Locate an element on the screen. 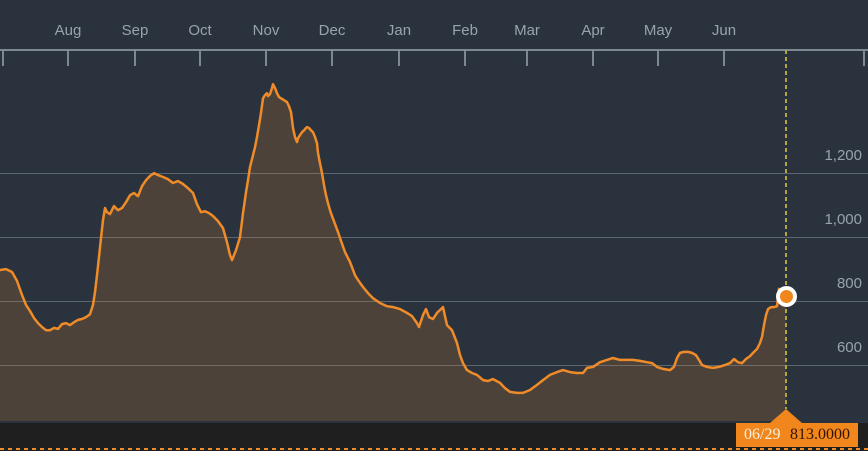 The height and width of the screenshot is (451, 868). x-axis-label-may: May is located at coordinates (658, 30).